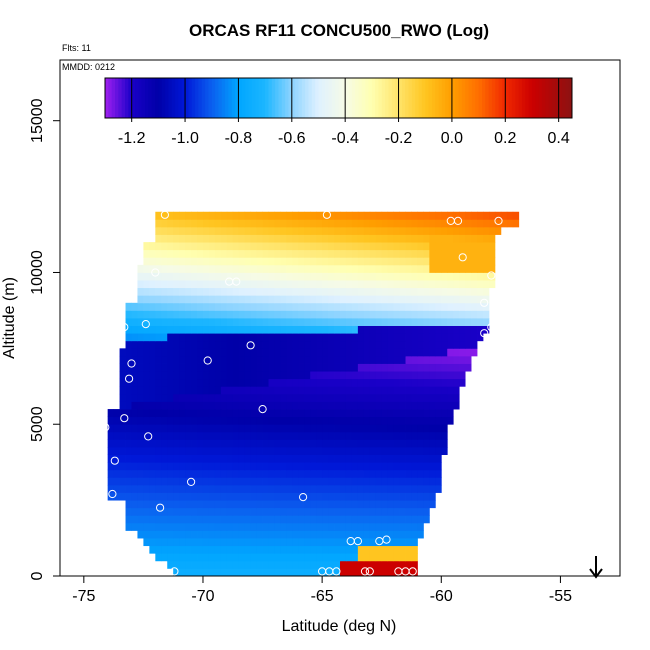  Describe the element at coordinates (338, 98) in the screenshot. I see `colorbar-frame` at that location.